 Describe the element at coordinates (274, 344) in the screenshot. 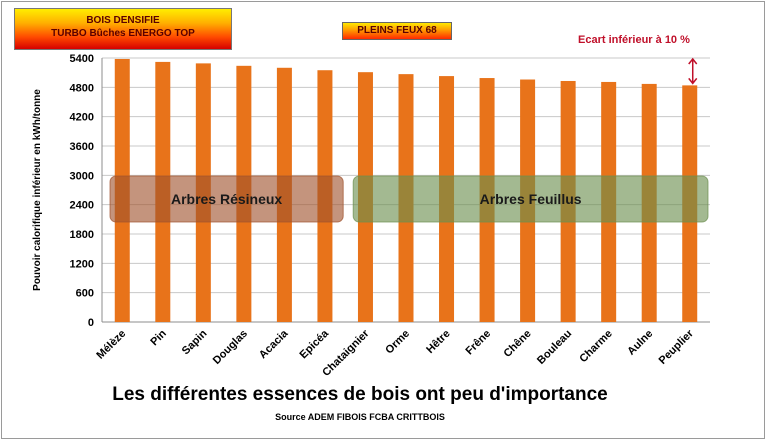

I see `x-tick-label: Acacia` at that location.